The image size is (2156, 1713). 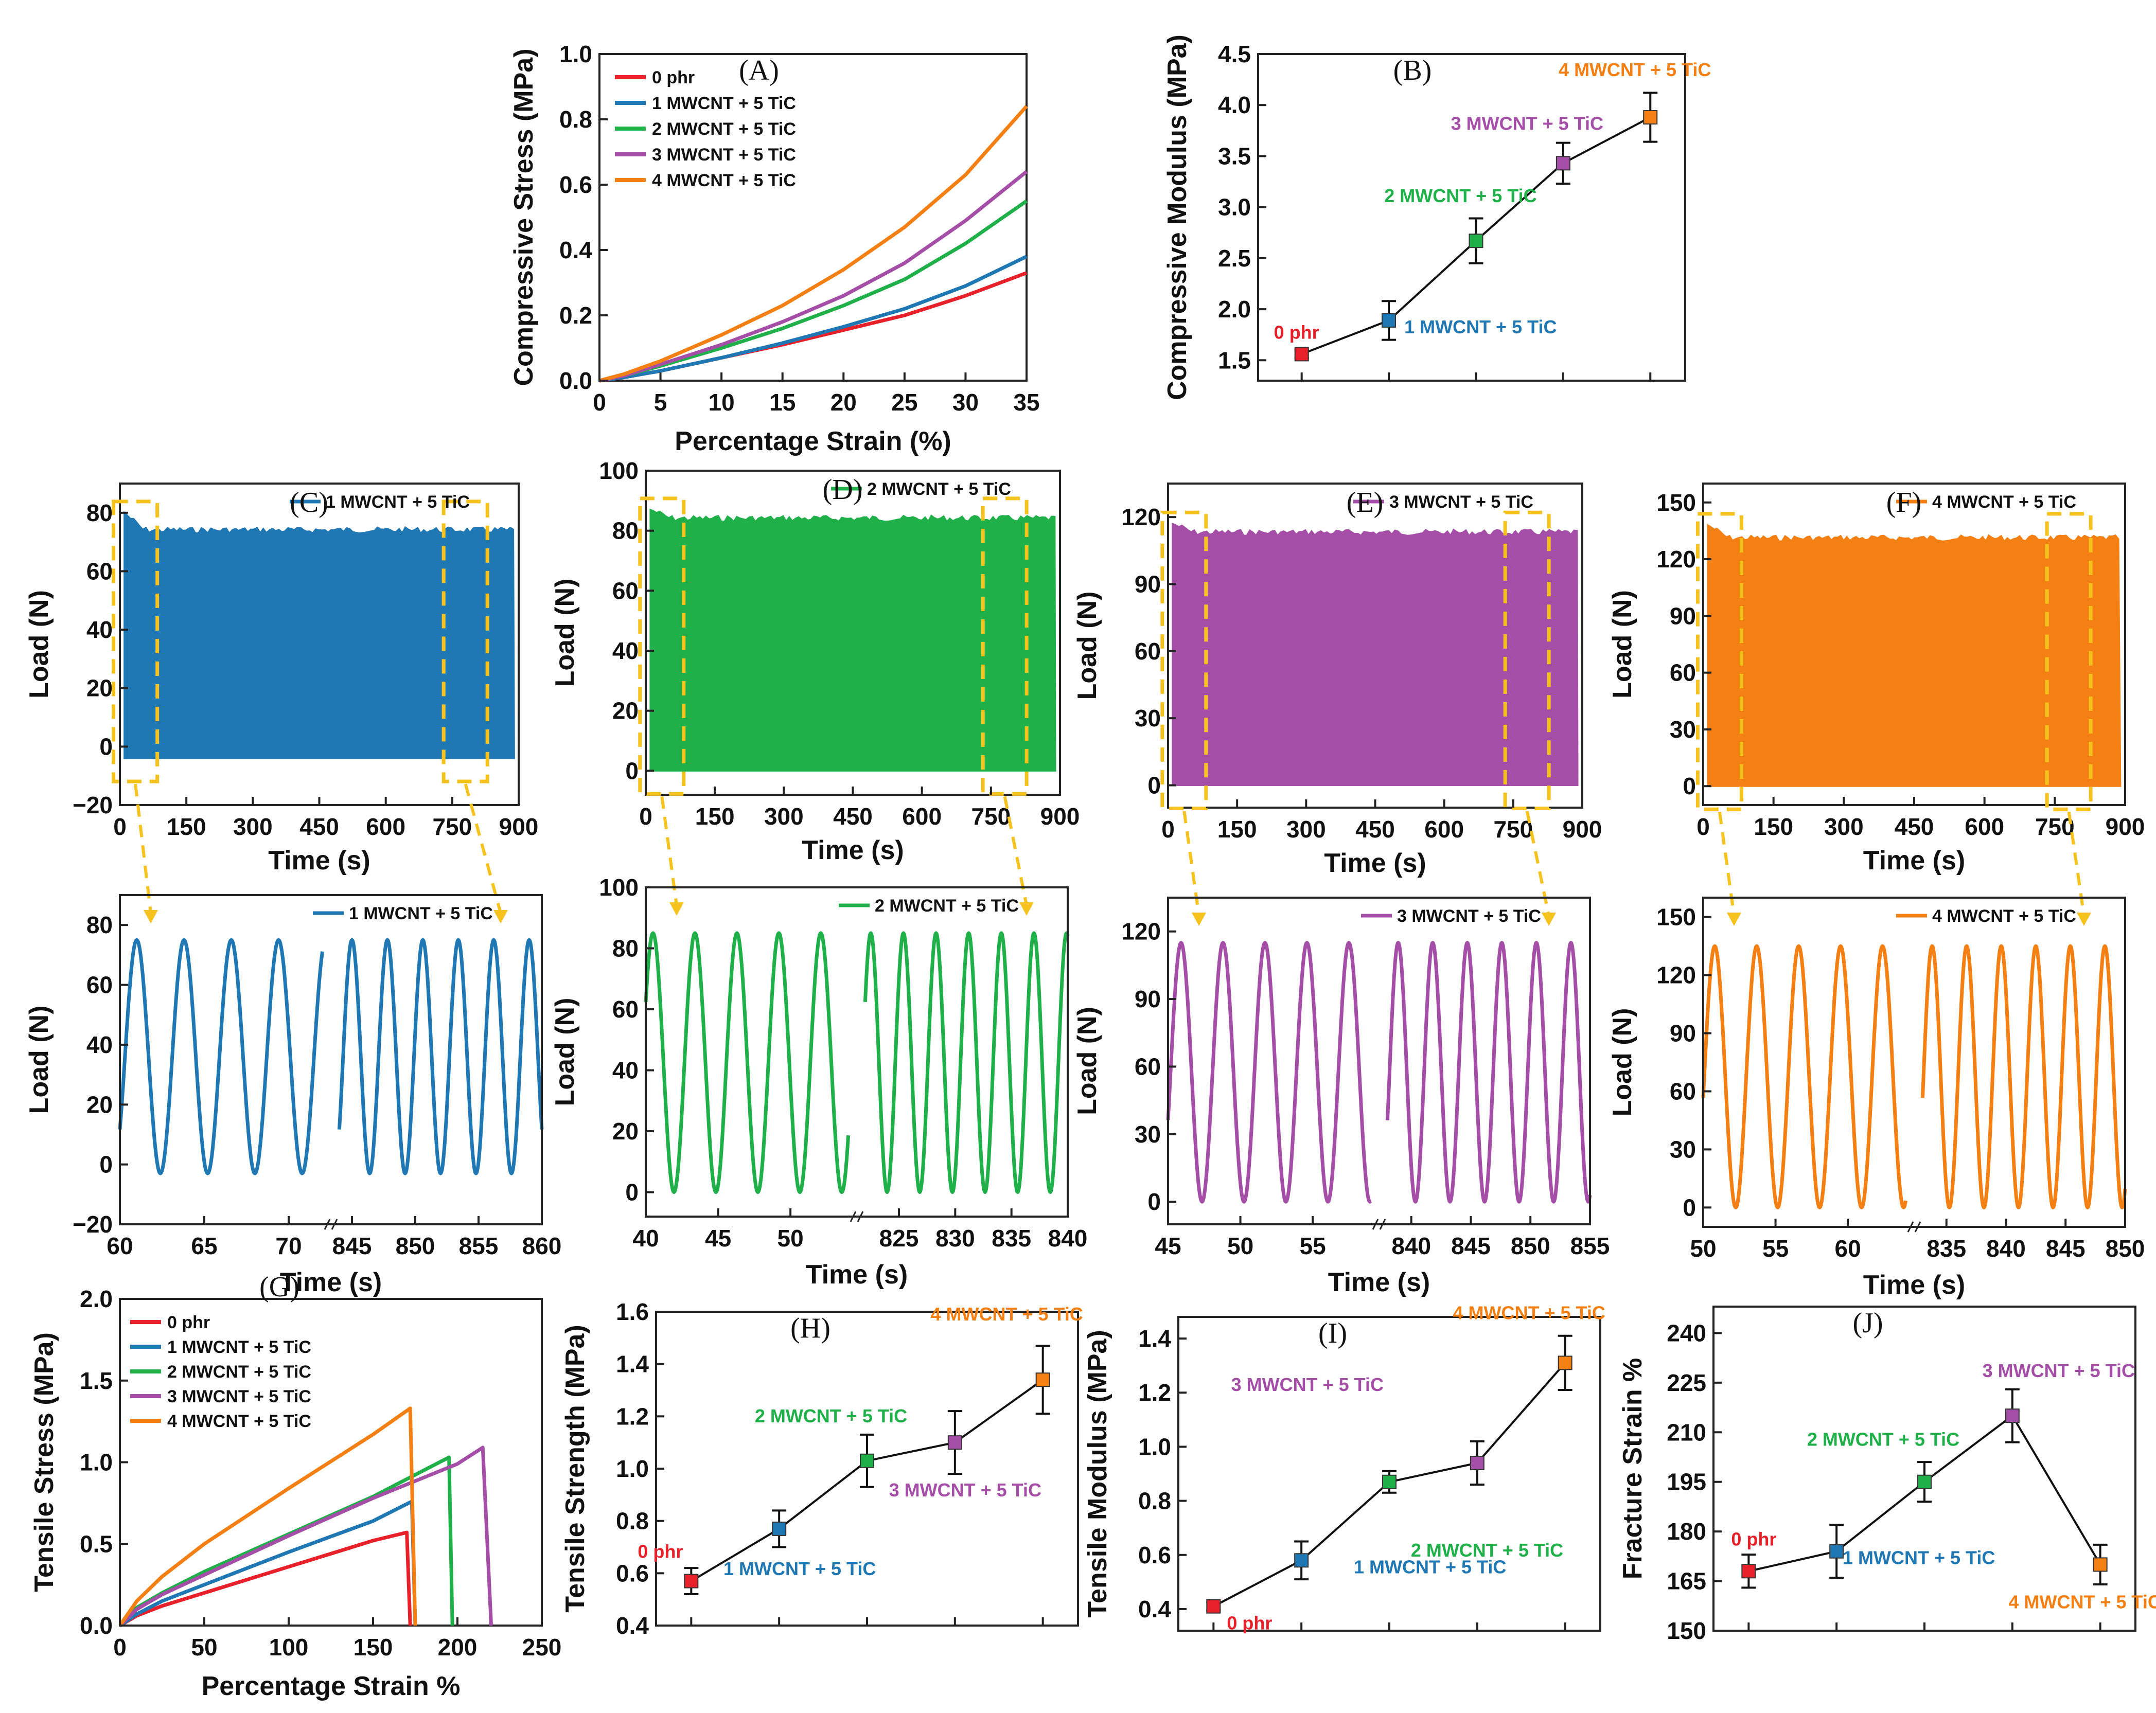 I want to click on x-tick-label: 900, so click(x=1582, y=829).